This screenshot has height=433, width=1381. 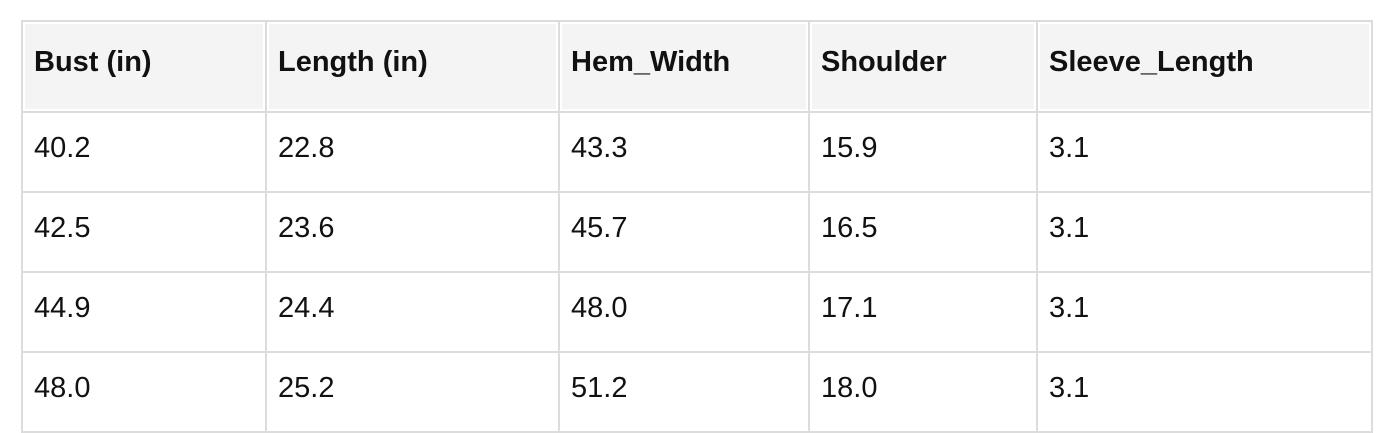 I want to click on cell-shoulder: 17.1, so click(x=923, y=312).